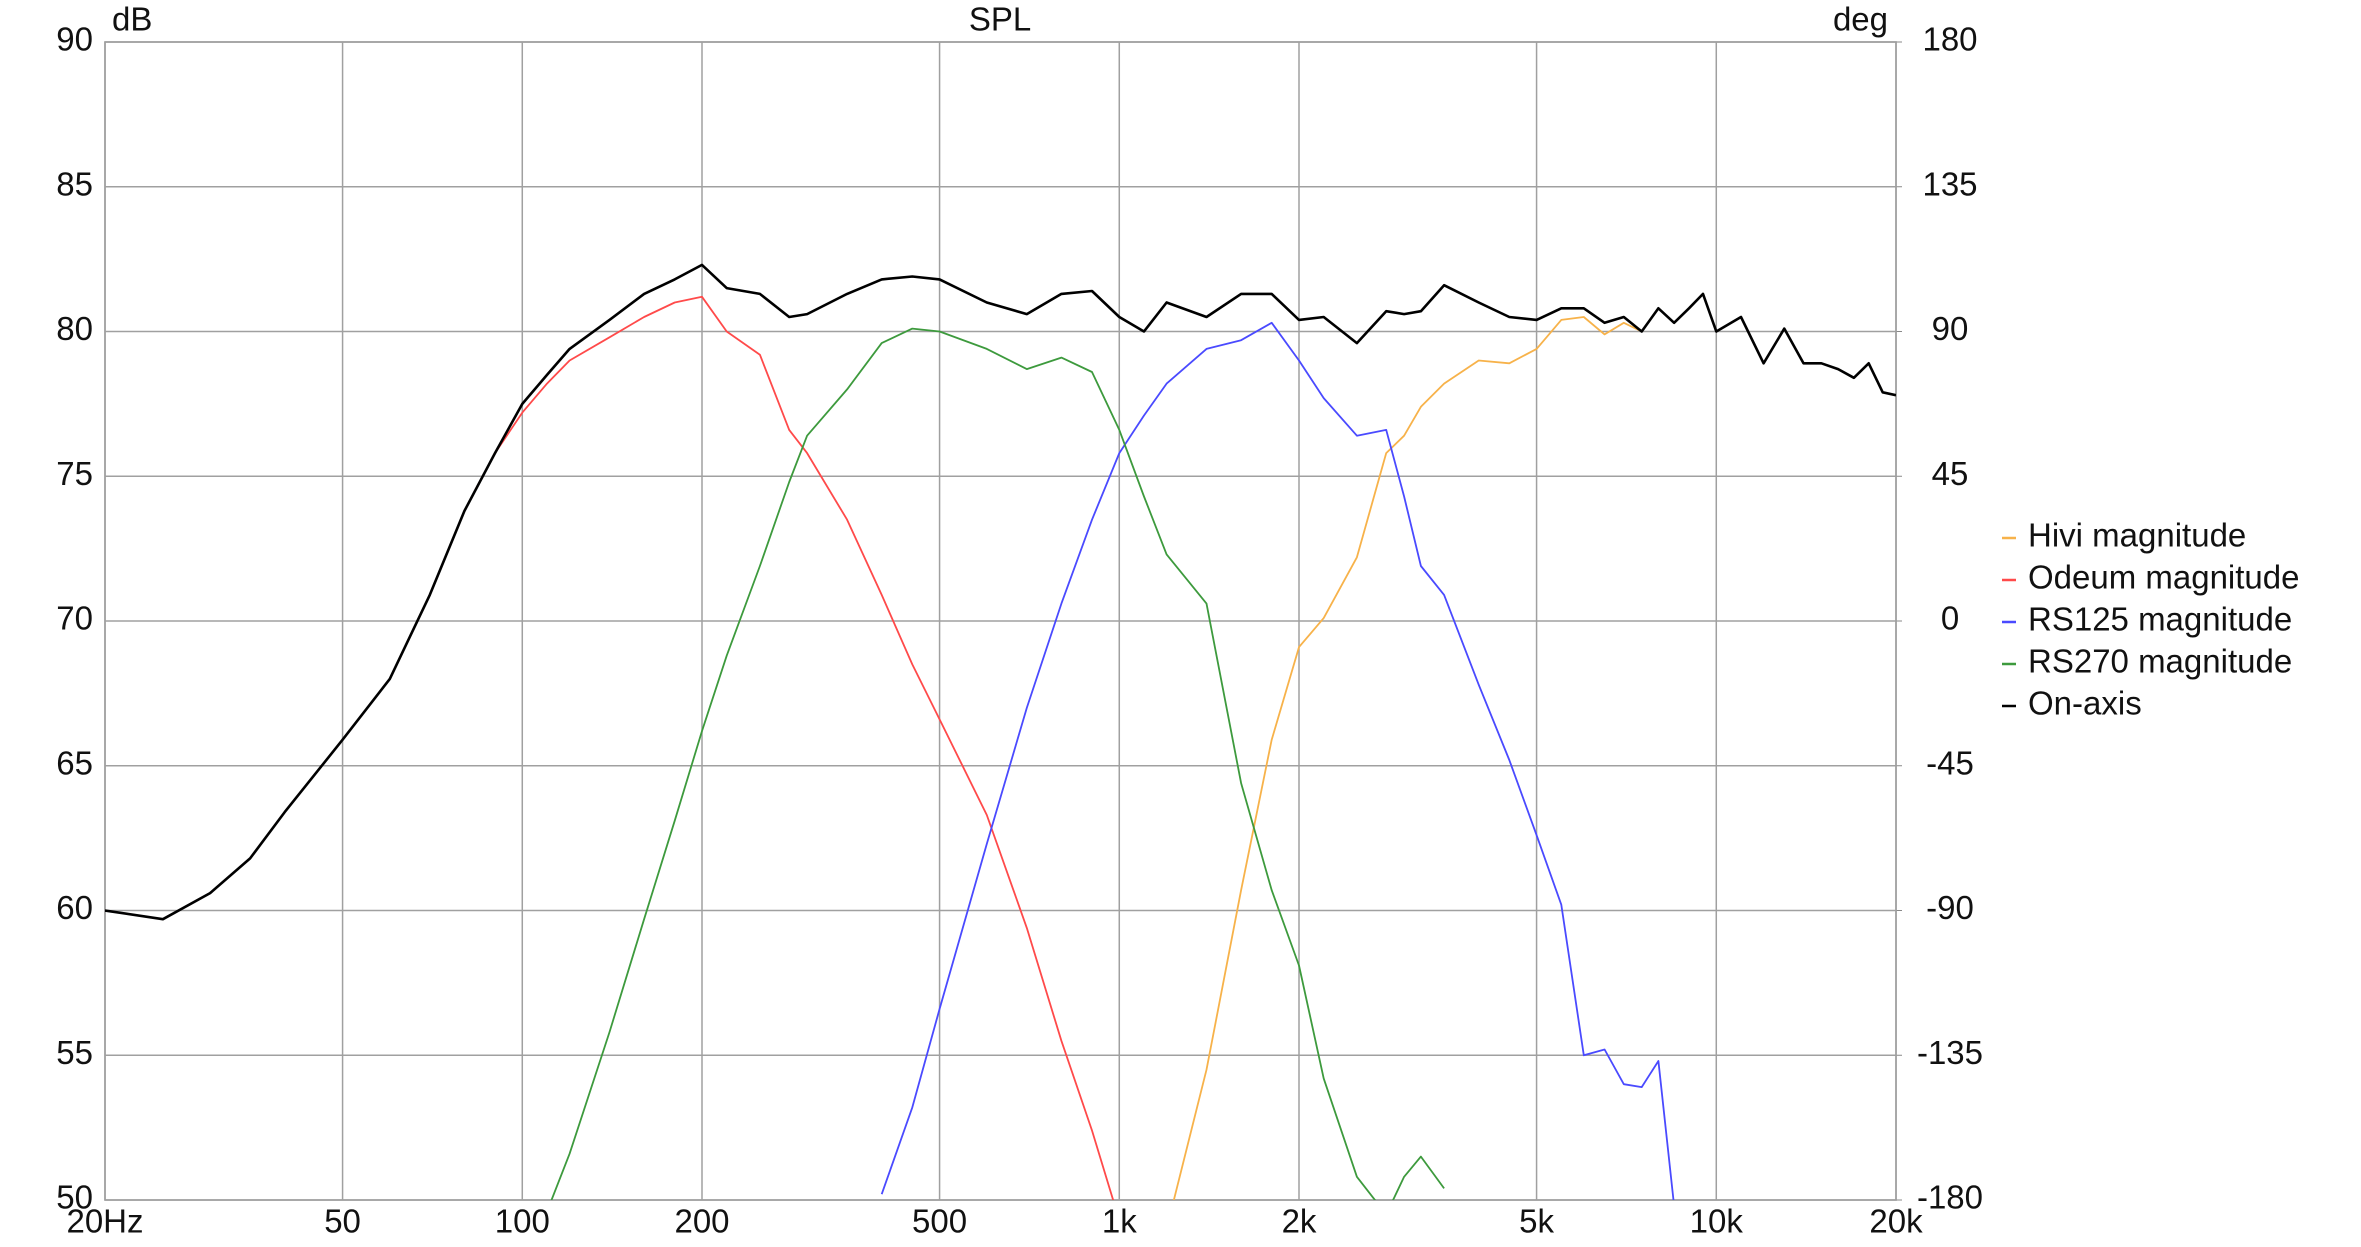 The image size is (2361, 1247). I want to click on x-tick-label: 50, so click(342, 1221).